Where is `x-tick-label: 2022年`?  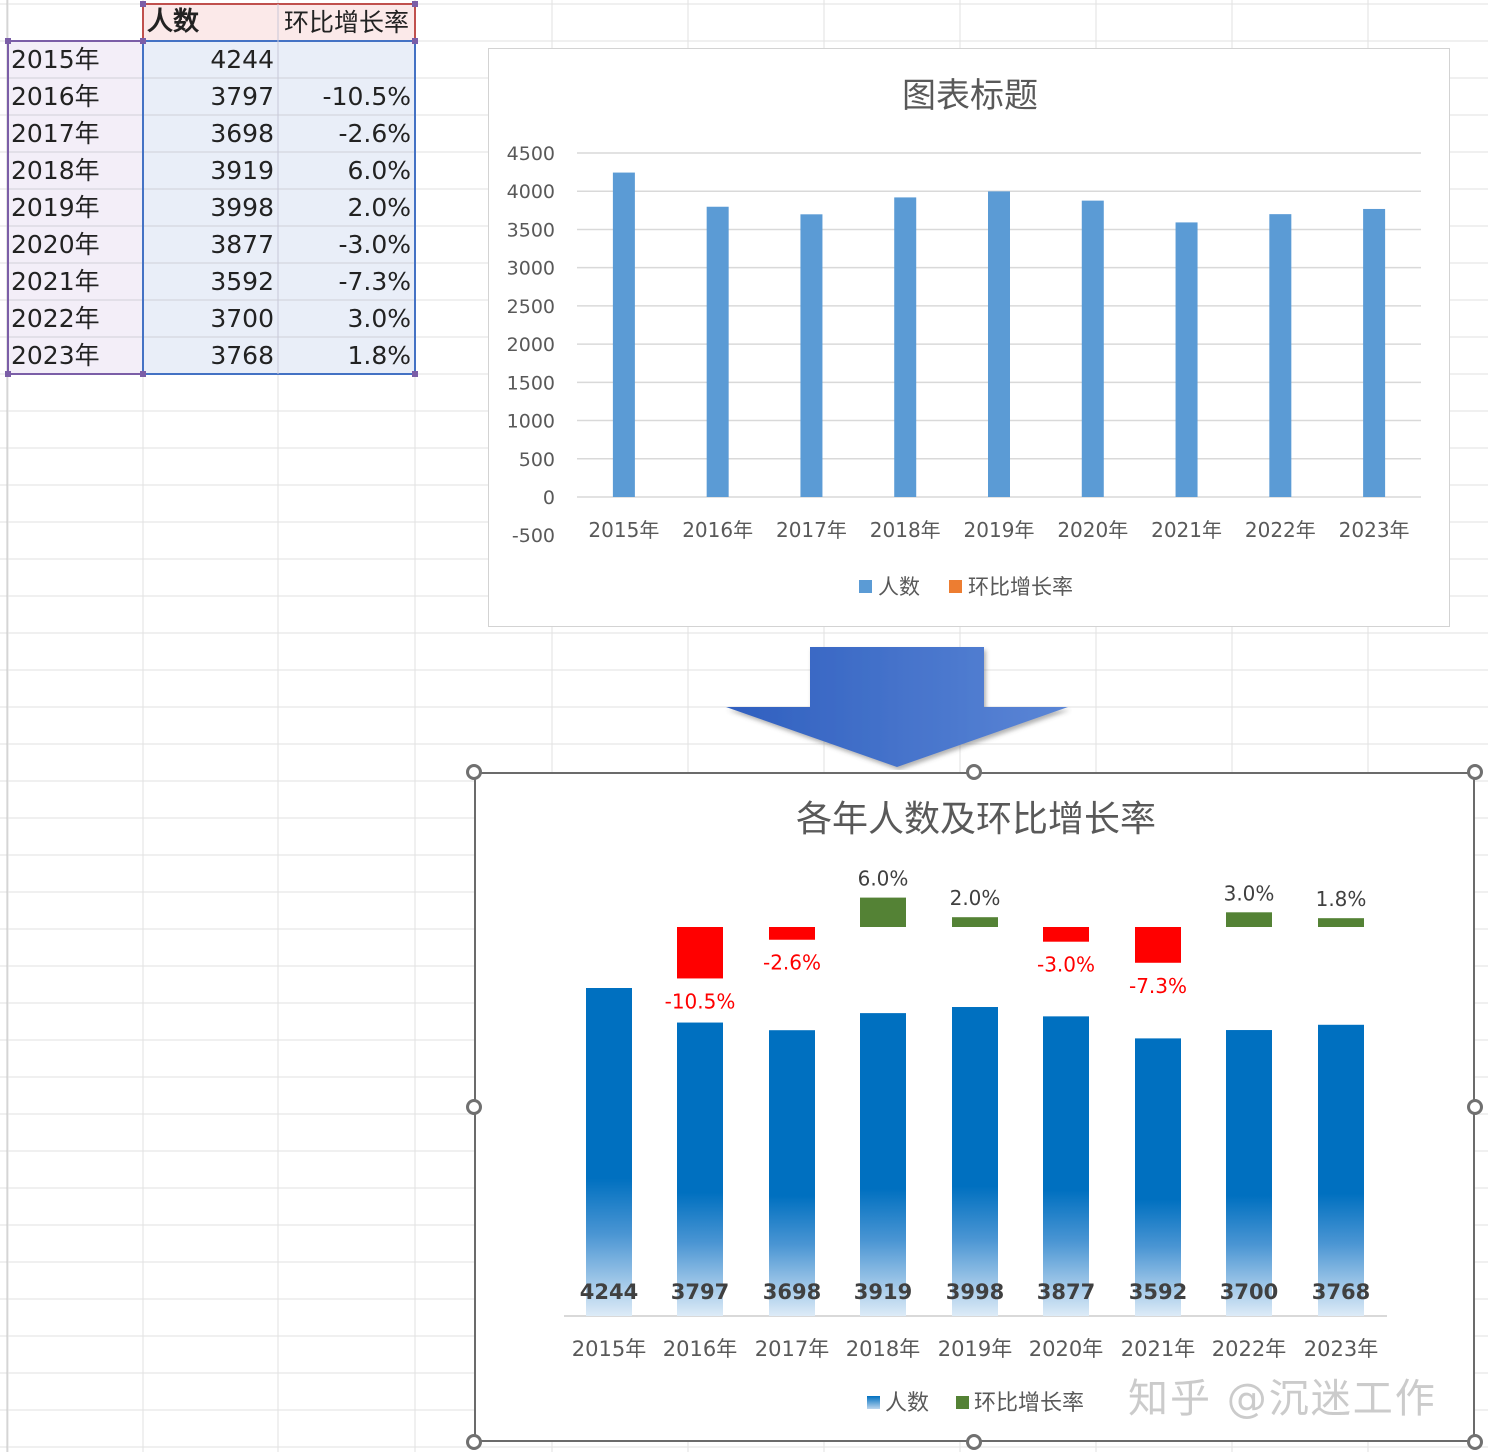
x-tick-label: 2022年 is located at coordinates (1249, 1349).